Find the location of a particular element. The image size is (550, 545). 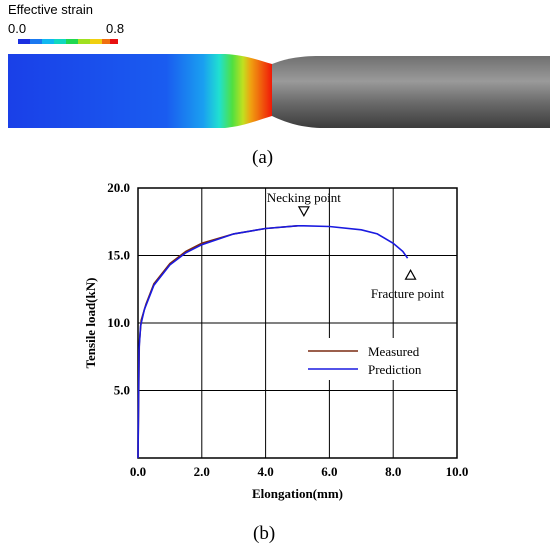

specimen-figure is located at coordinates (279, 91).